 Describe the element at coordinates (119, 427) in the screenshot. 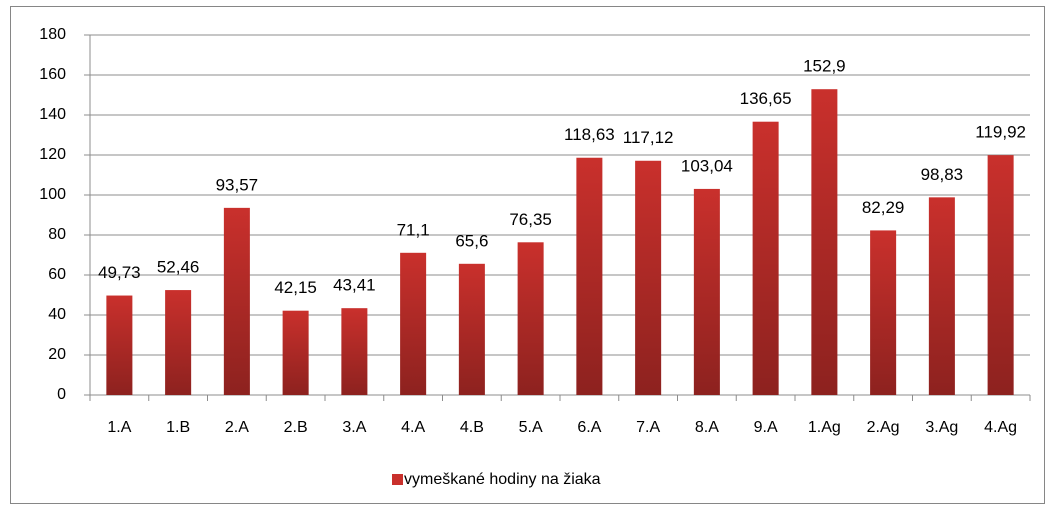

I see `x-tick-label: 1.A` at that location.